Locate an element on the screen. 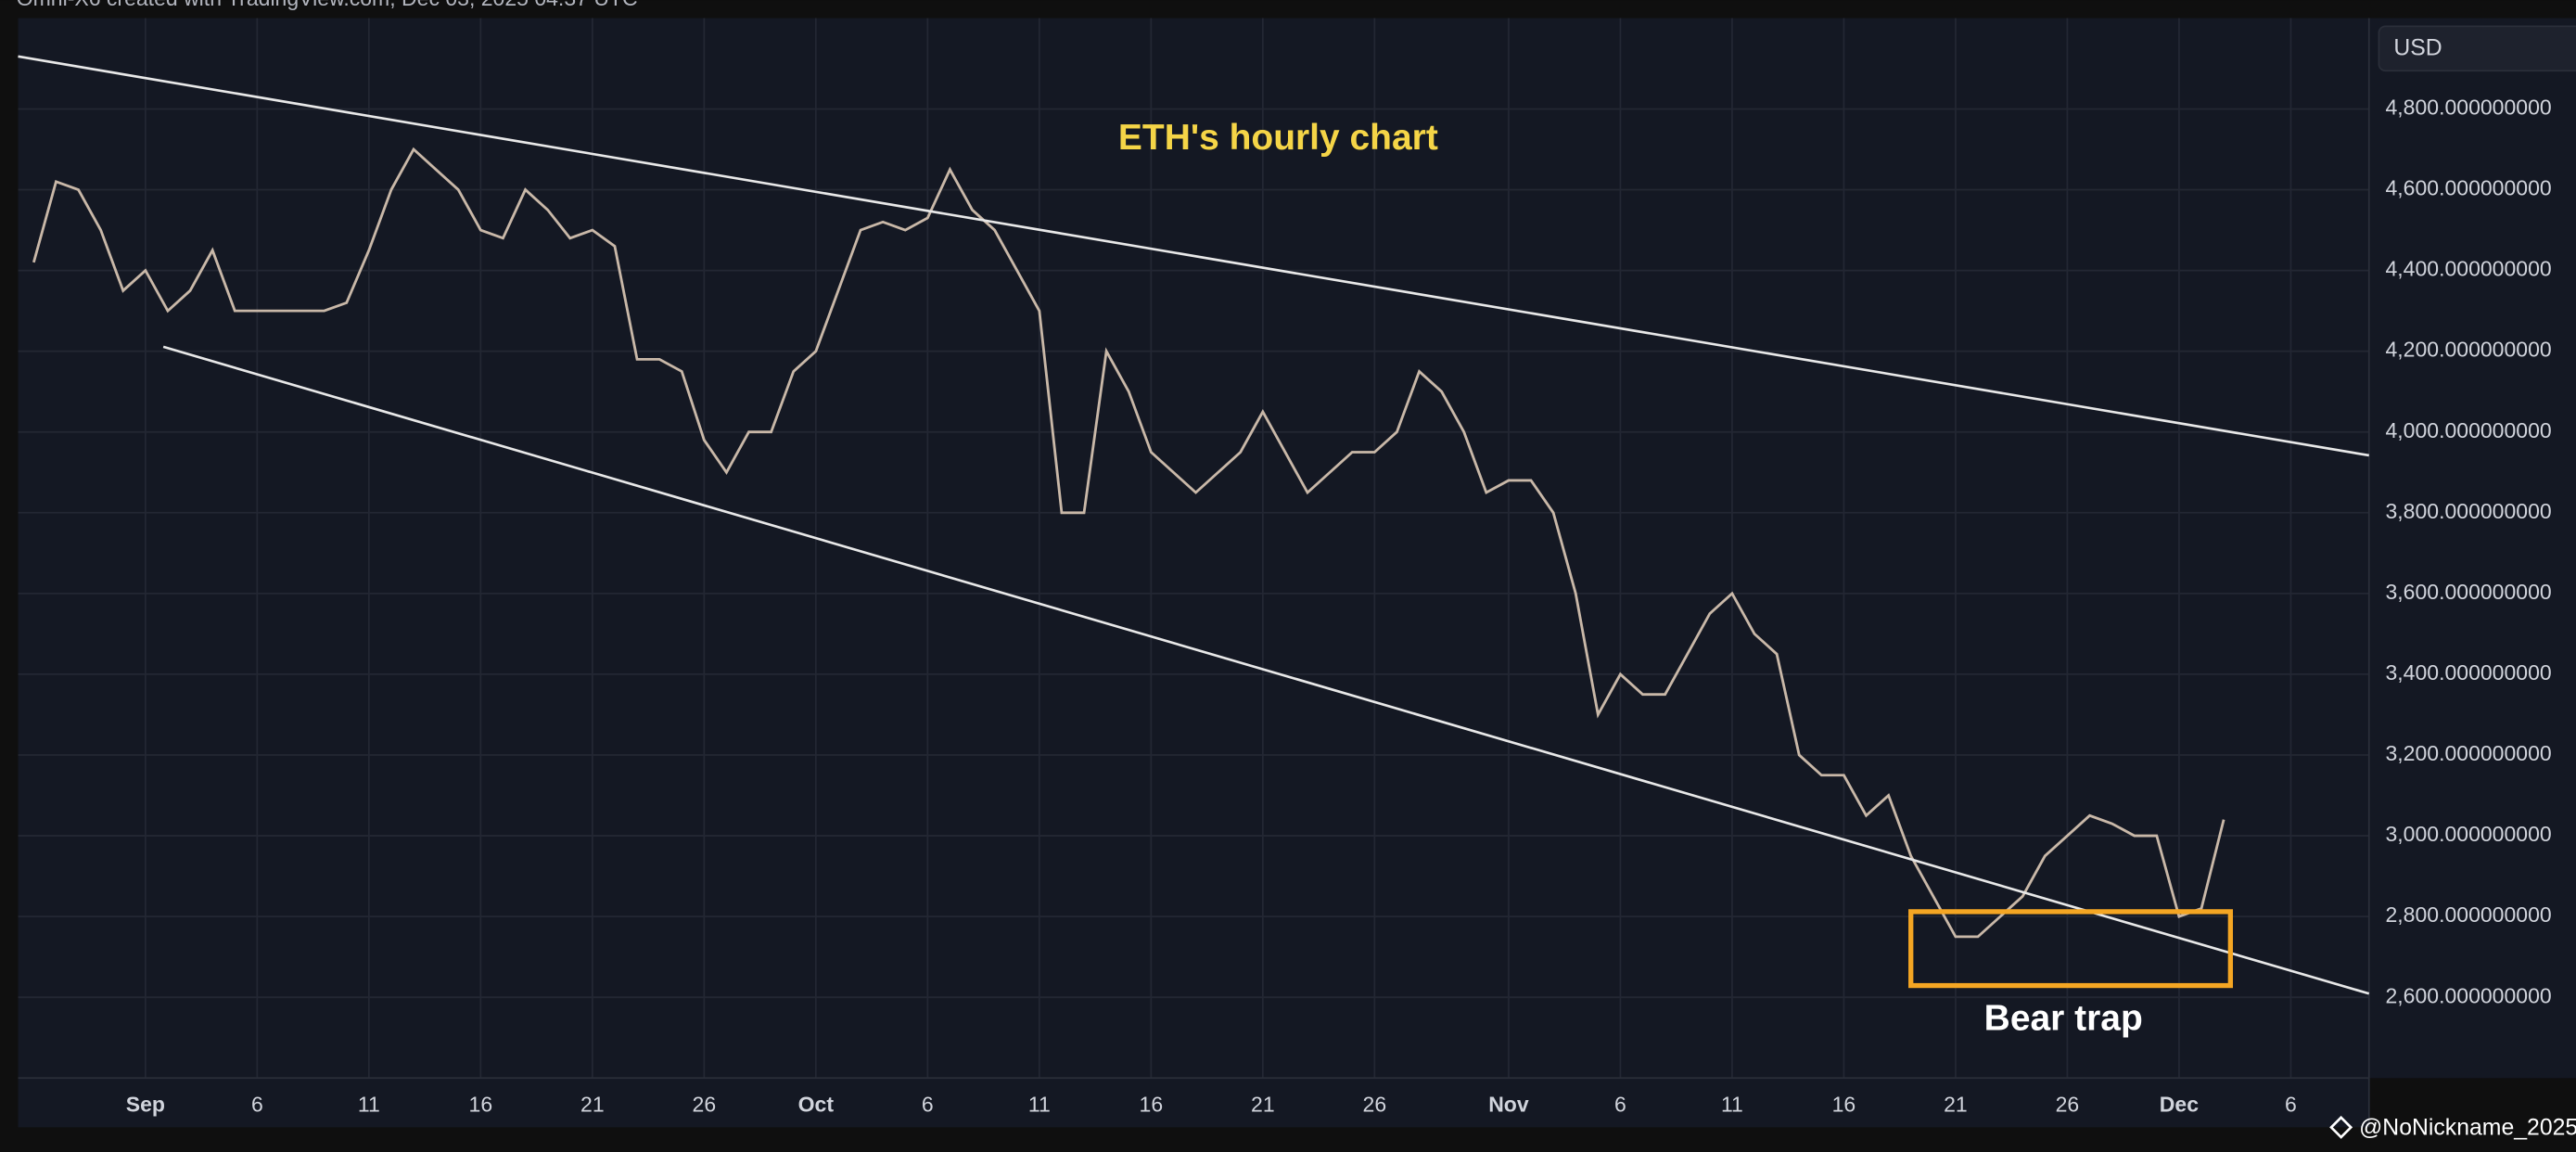 The image size is (2576, 1152). x-tick-label: Sep is located at coordinates (145, 1104).